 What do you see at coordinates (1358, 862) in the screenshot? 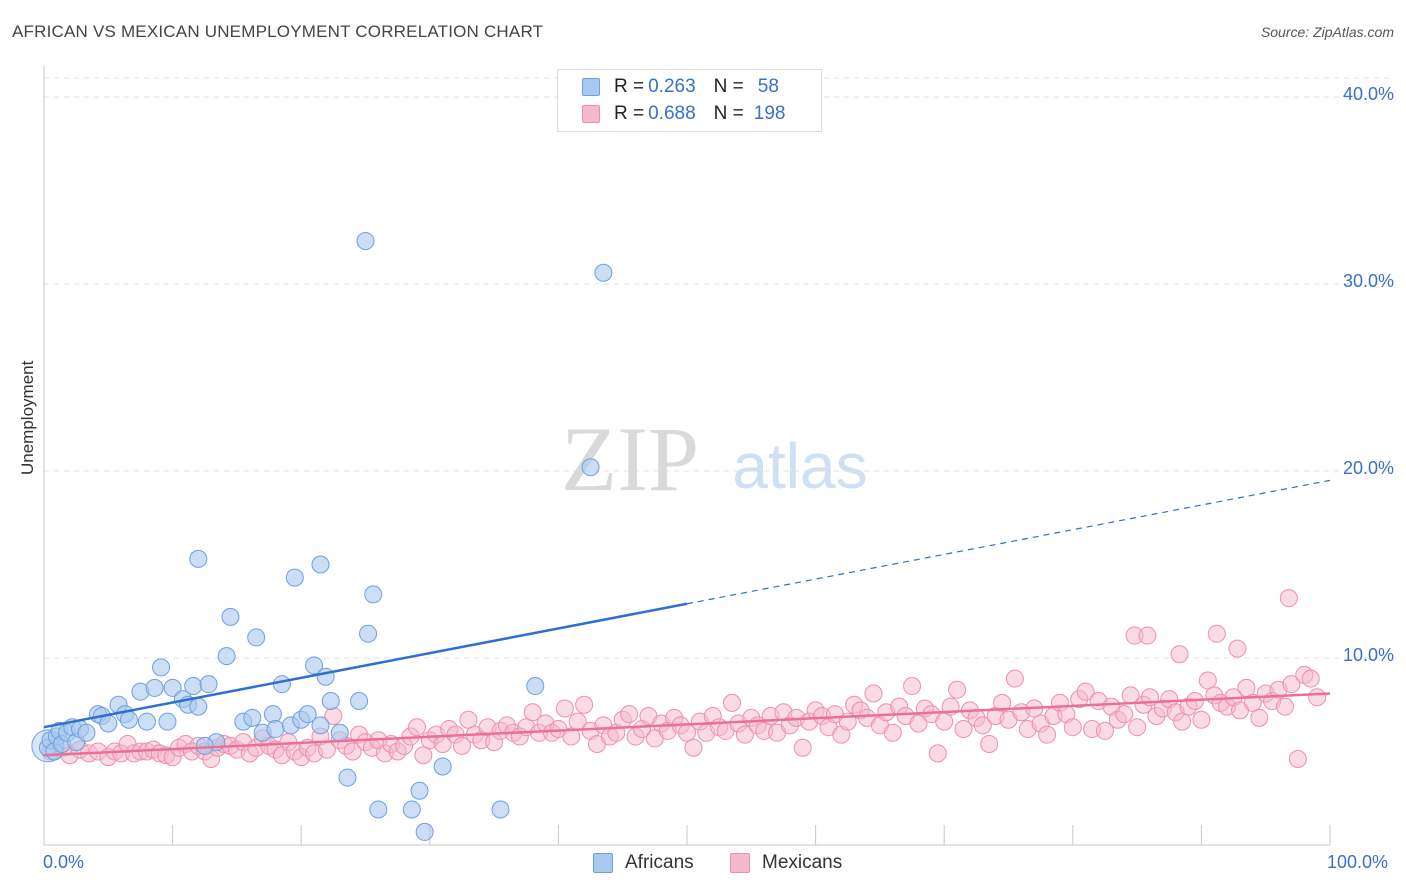
I see `x-tick-label-max: 100.0%` at bounding box center [1358, 862].